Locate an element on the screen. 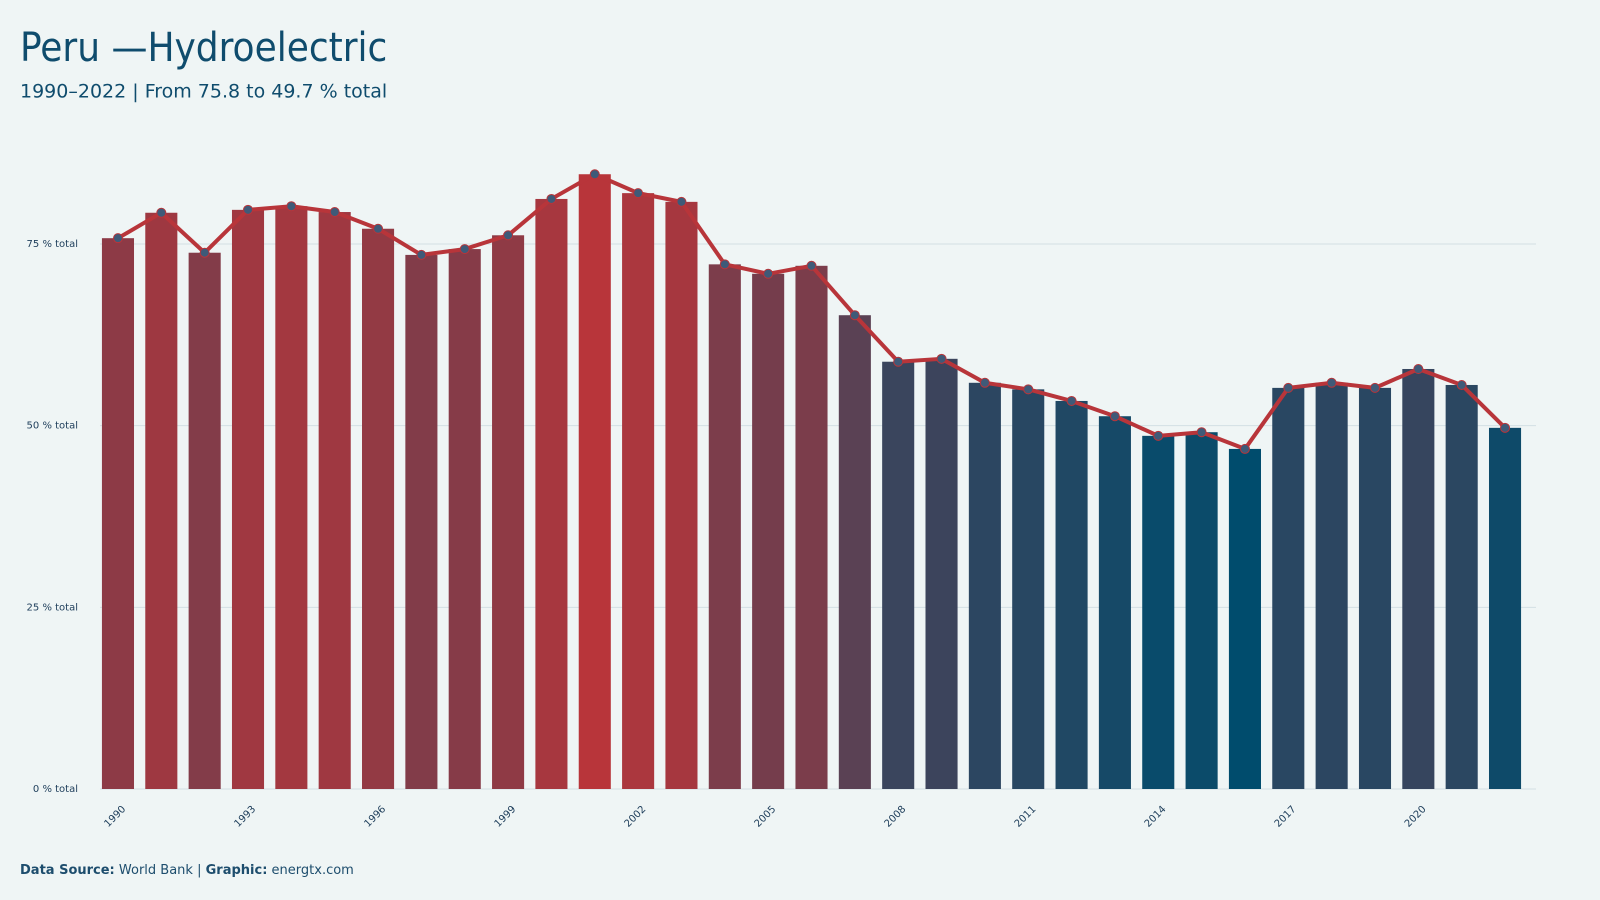 This screenshot has height=900, width=1600. y-tick-label: 25 % total is located at coordinates (52, 607).